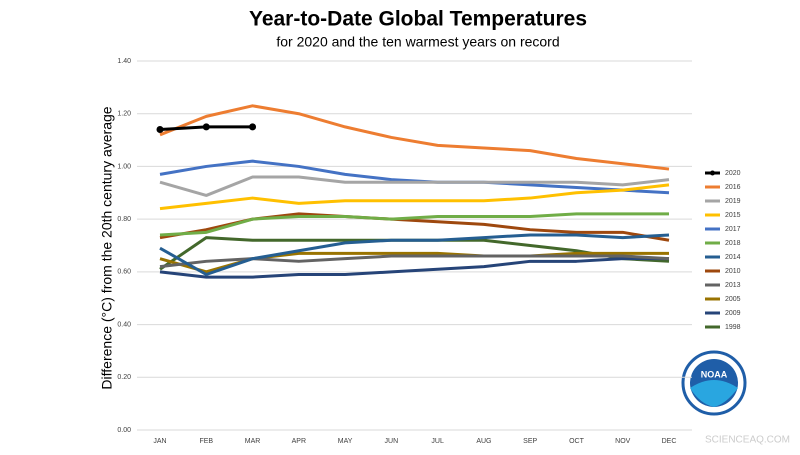  Describe the element at coordinates (124, 430) in the screenshot. I see `y-tick-label: 0.00` at that location.